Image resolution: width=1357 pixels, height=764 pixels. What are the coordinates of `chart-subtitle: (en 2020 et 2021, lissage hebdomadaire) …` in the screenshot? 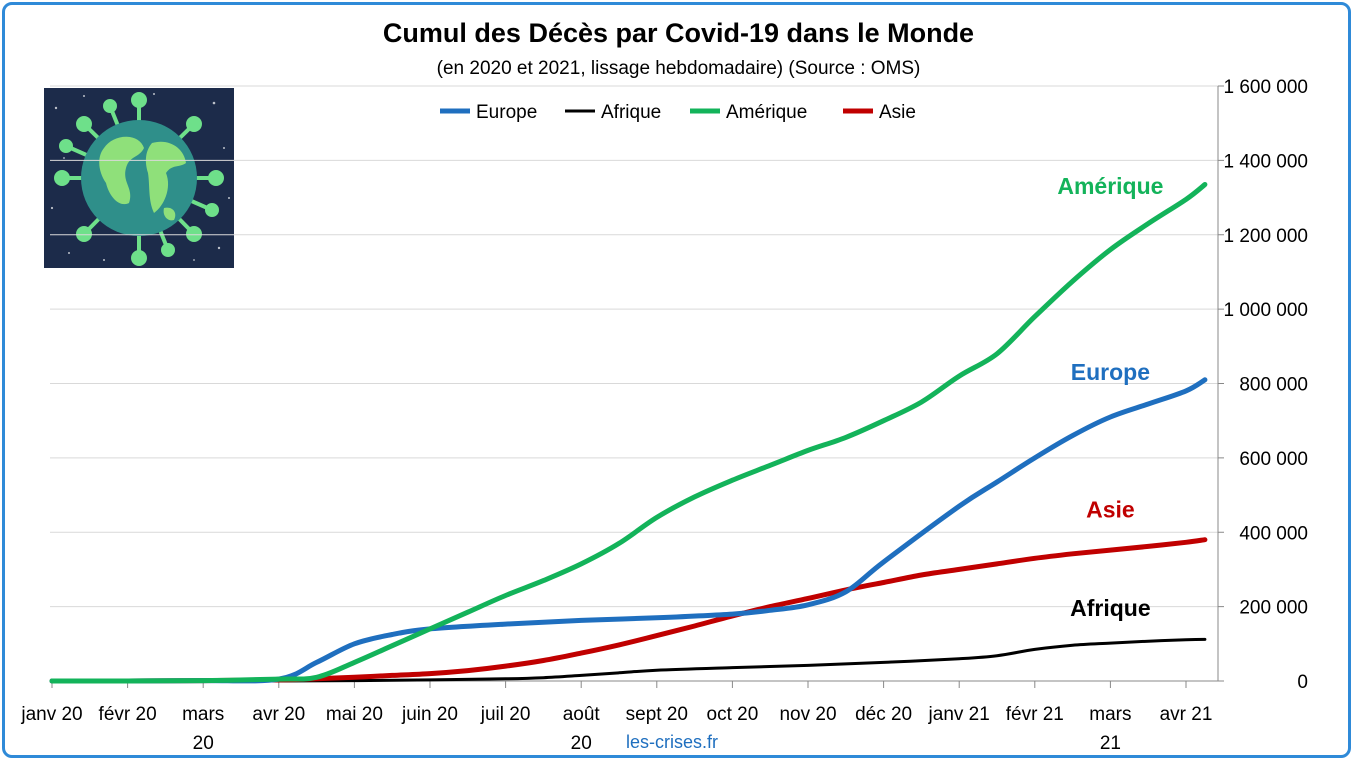 It's located at (678, 68).